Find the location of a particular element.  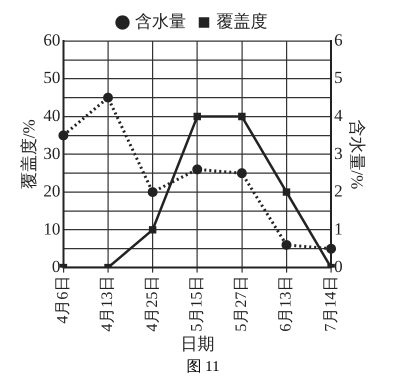

y-tick-label: 60 is located at coordinates (51, 40).